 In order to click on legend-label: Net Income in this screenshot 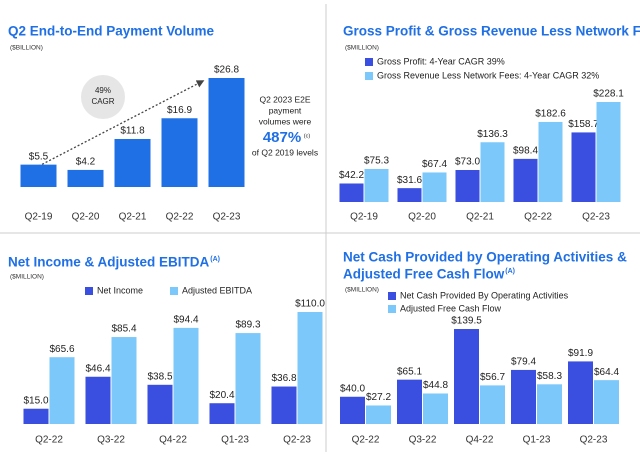, I will do `click(120, 290)`.